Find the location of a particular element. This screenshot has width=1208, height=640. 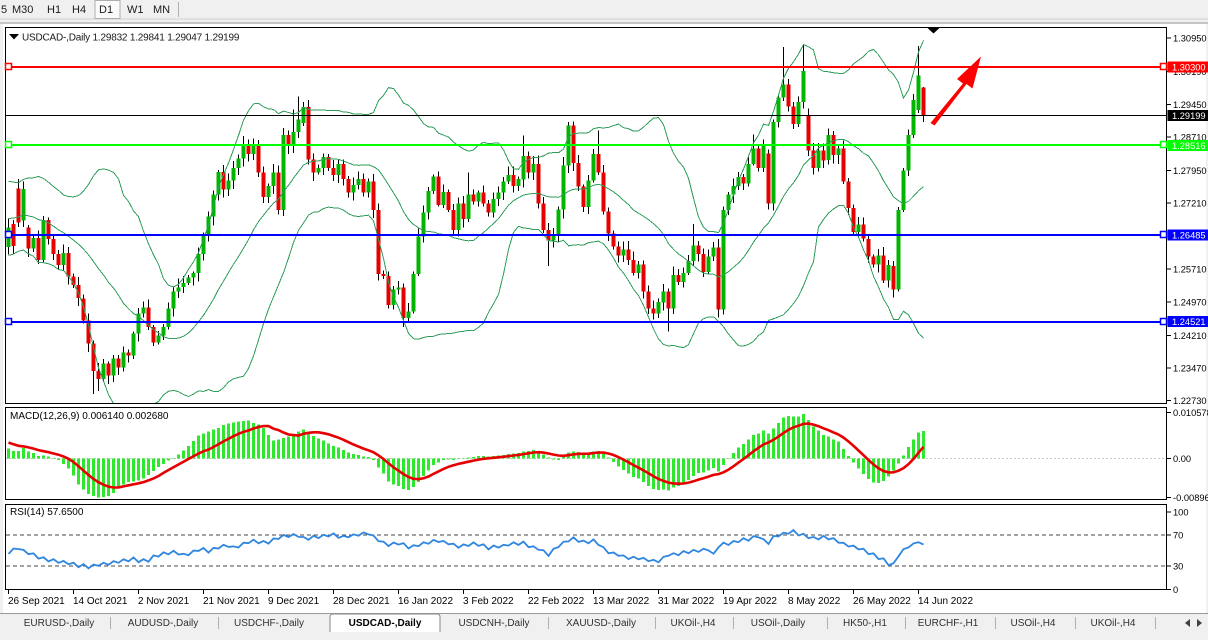

svg-text: 1.23470 is located at coordinates (1190, 368).